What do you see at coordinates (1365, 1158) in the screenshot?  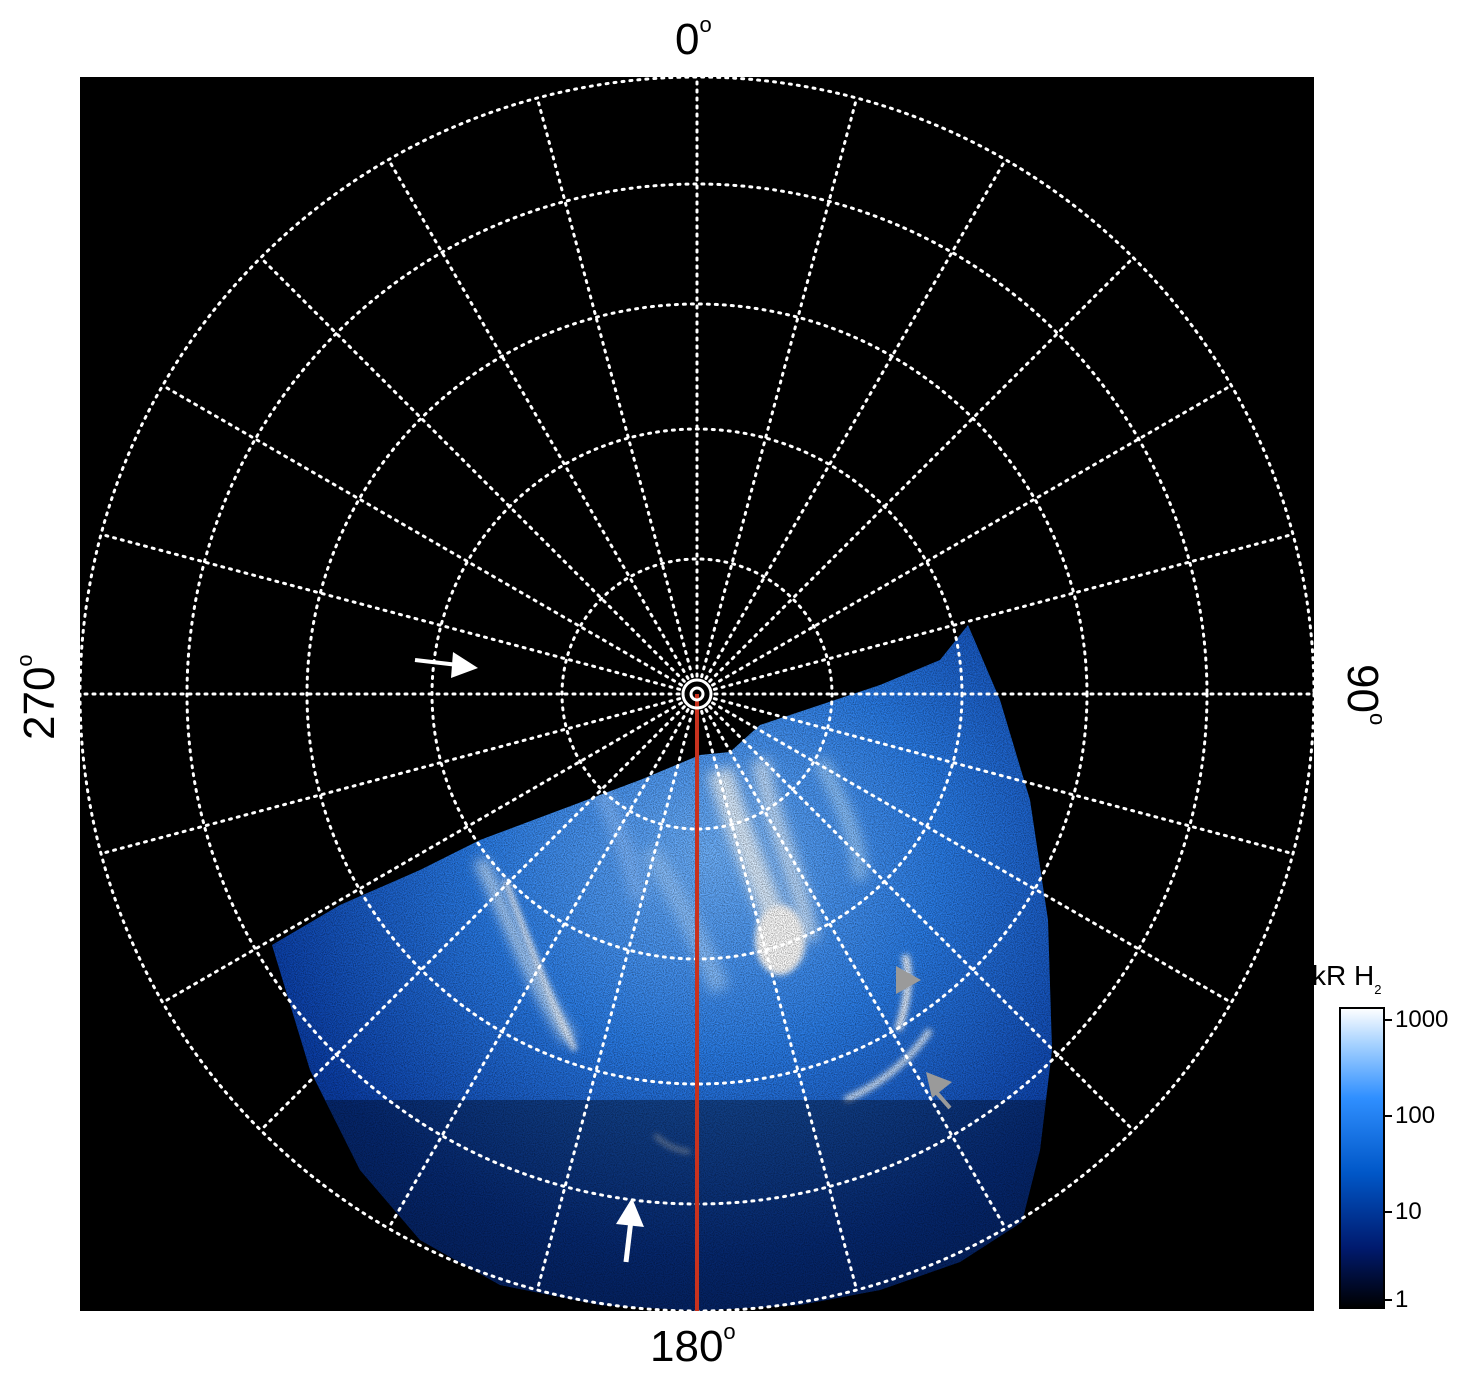 I see `colorbar` at bounding box center [1365, 1158].